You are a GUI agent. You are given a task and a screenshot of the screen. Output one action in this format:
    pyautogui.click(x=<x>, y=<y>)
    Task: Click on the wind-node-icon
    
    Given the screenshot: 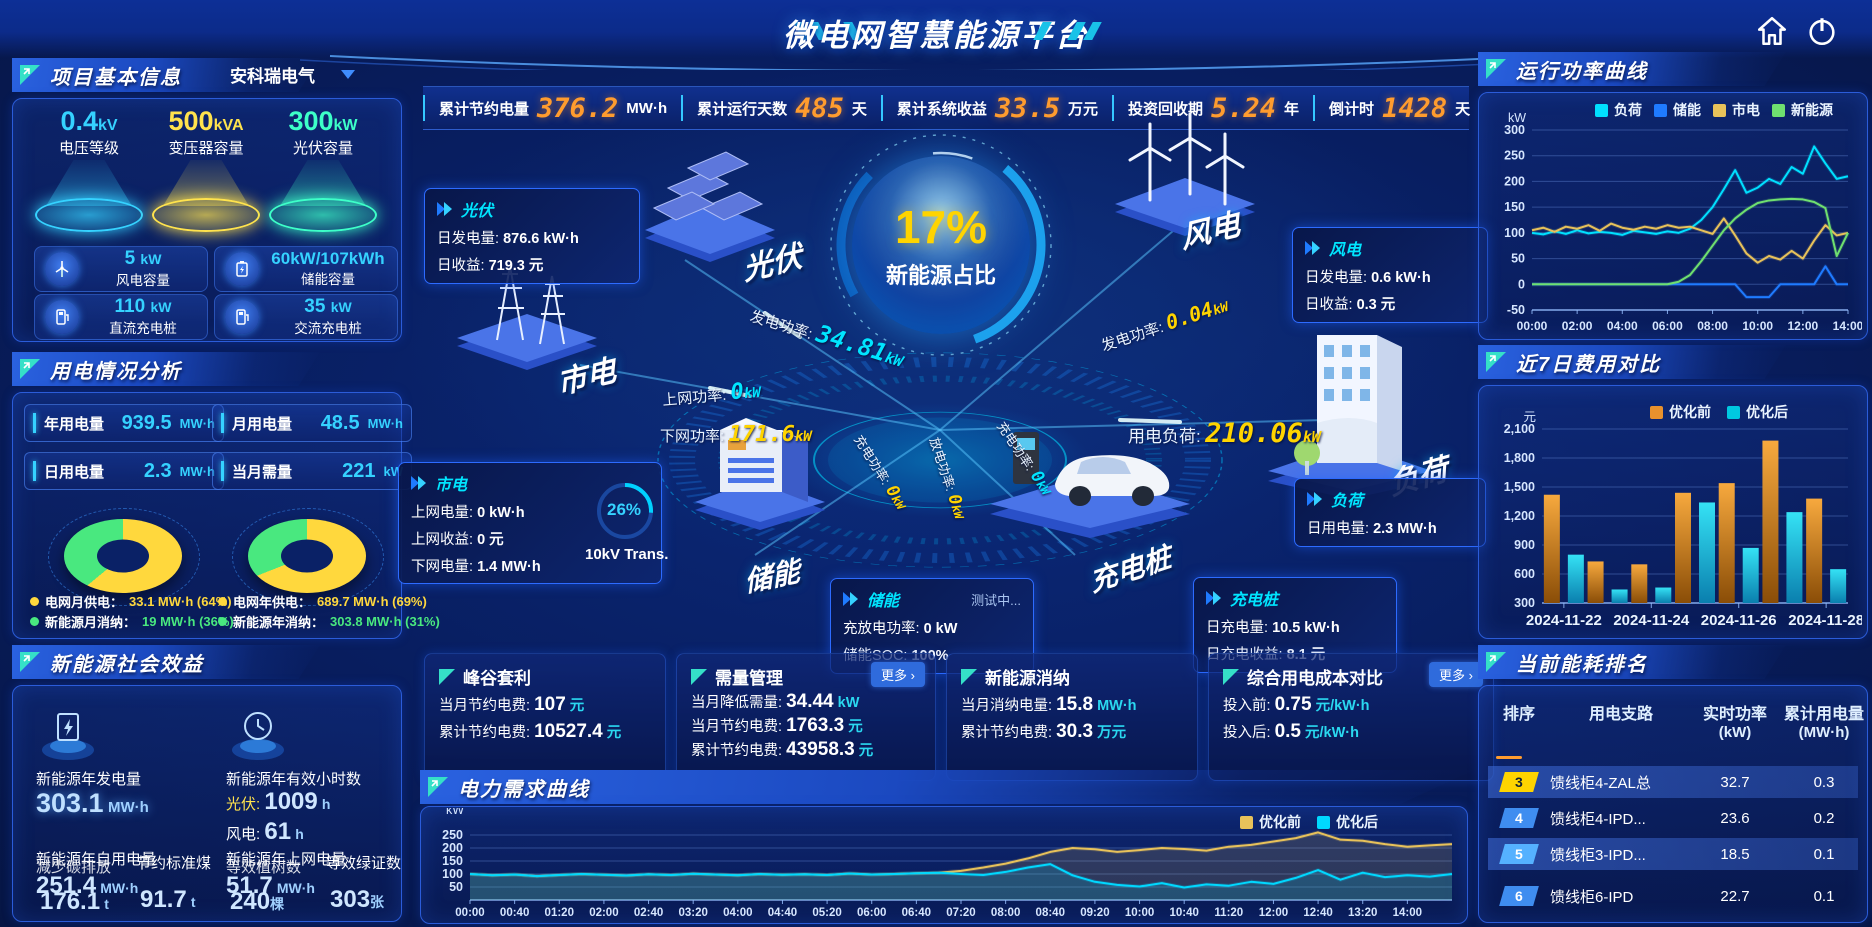 What is the action you would take?
    pyautogui.click(x=1185, y=174)
    